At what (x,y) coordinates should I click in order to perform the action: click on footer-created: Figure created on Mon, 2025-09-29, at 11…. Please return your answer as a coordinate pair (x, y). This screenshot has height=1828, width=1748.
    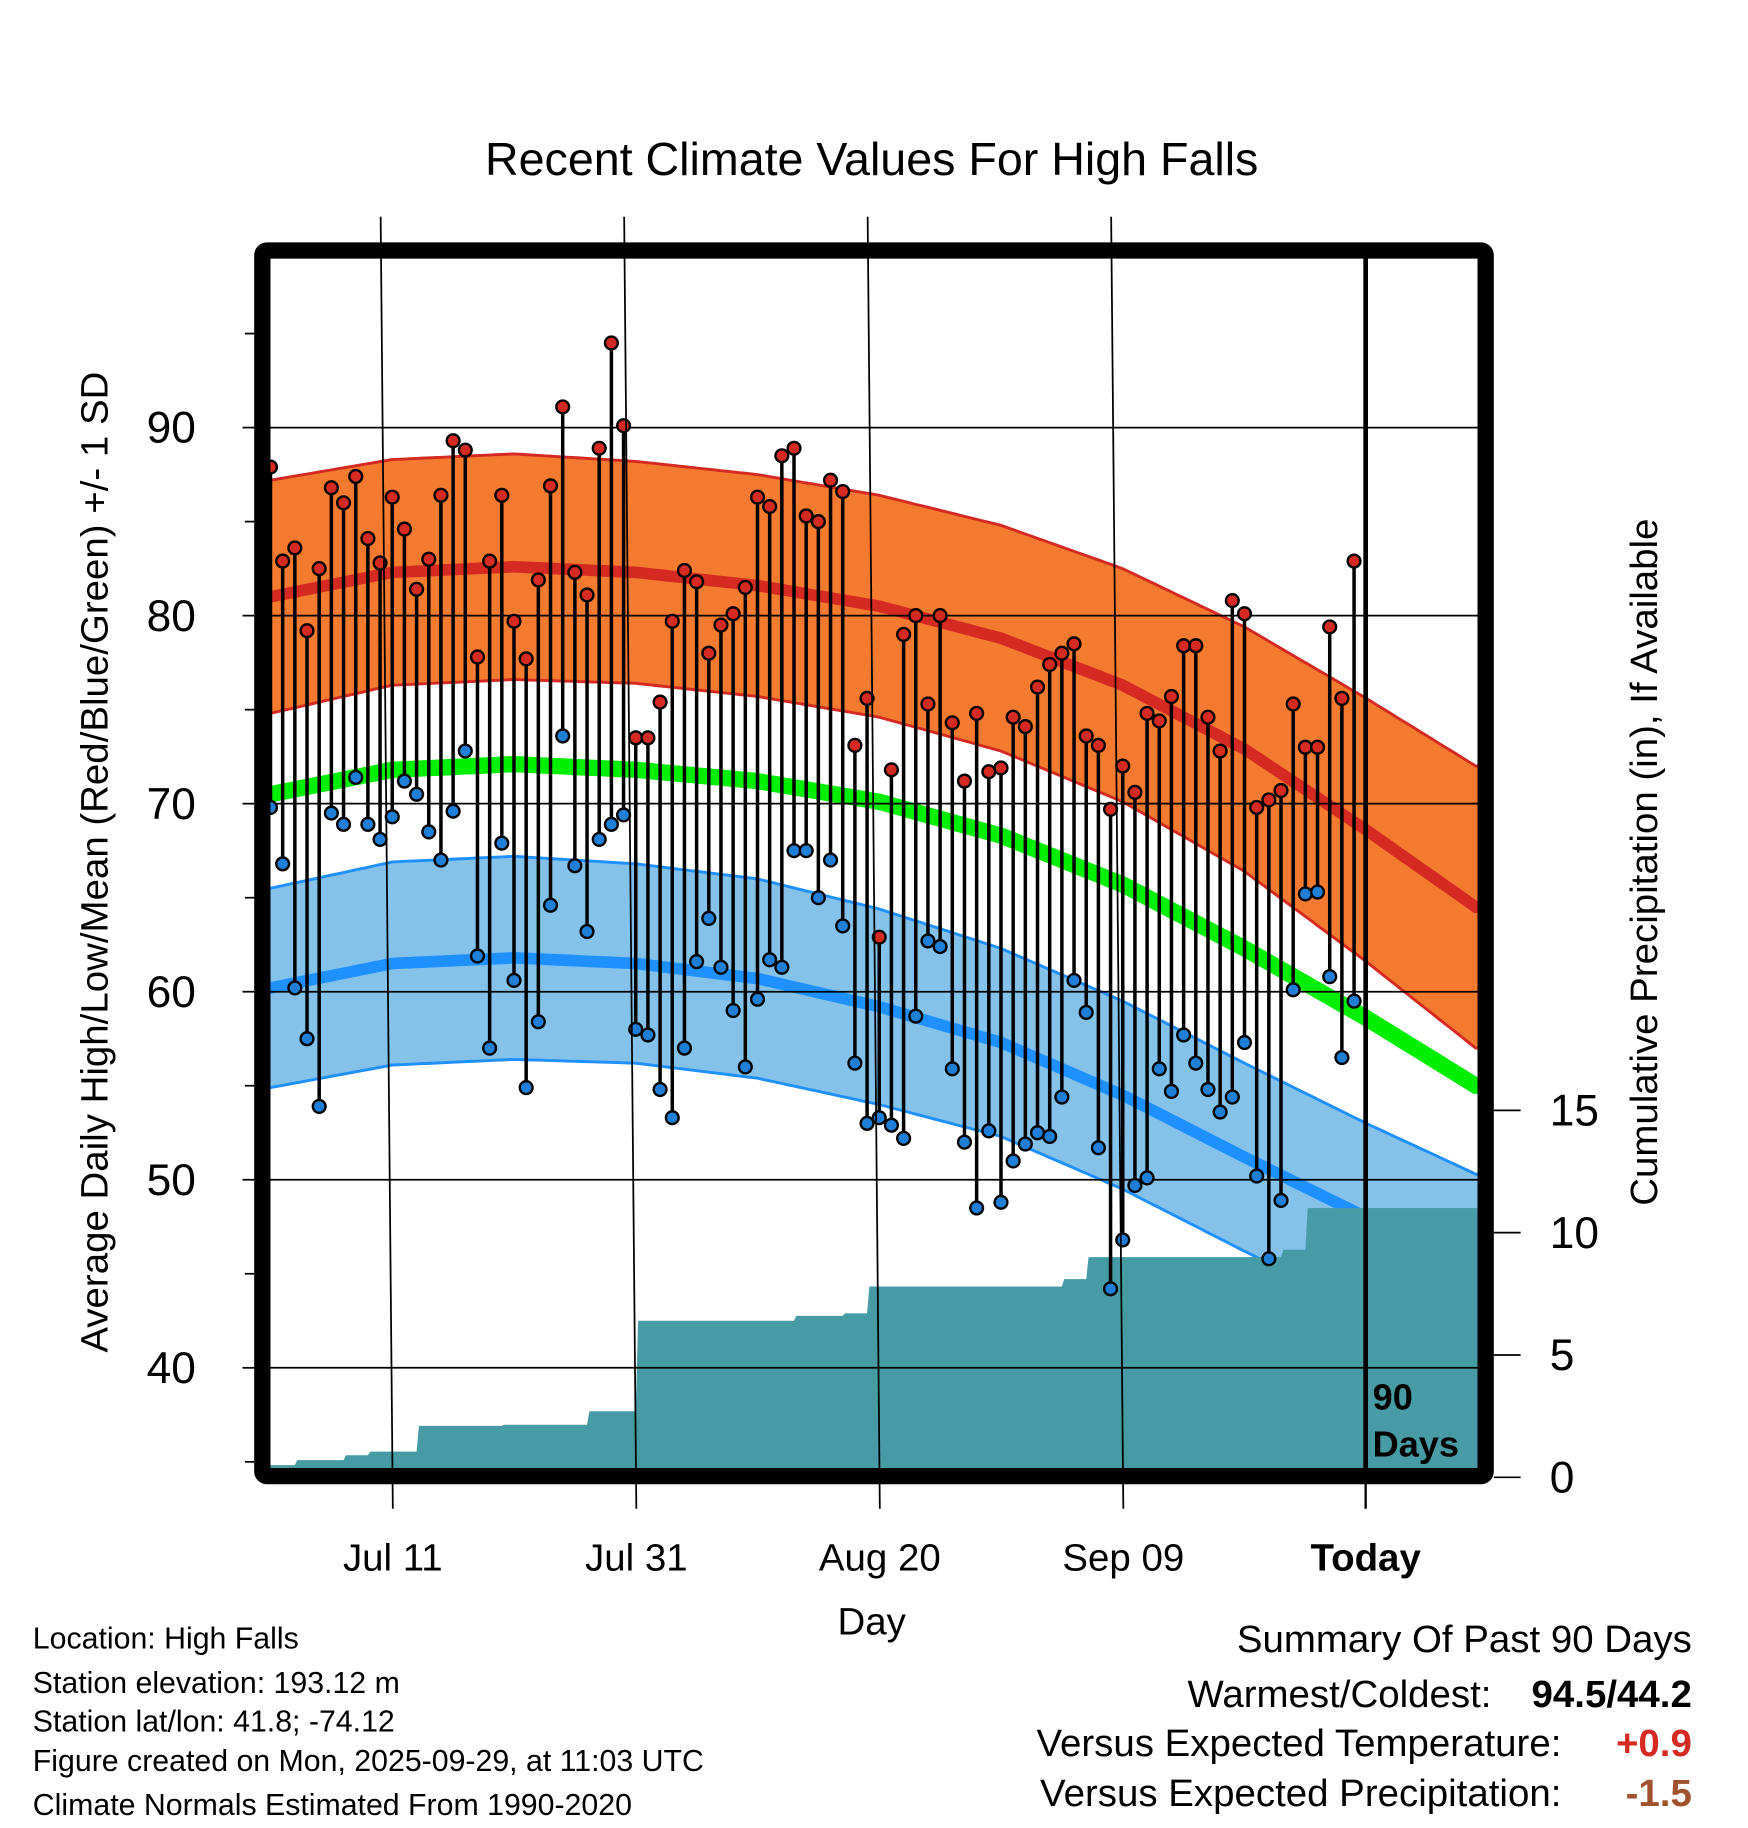
    Looking at the image, I should click on (368, 1761).